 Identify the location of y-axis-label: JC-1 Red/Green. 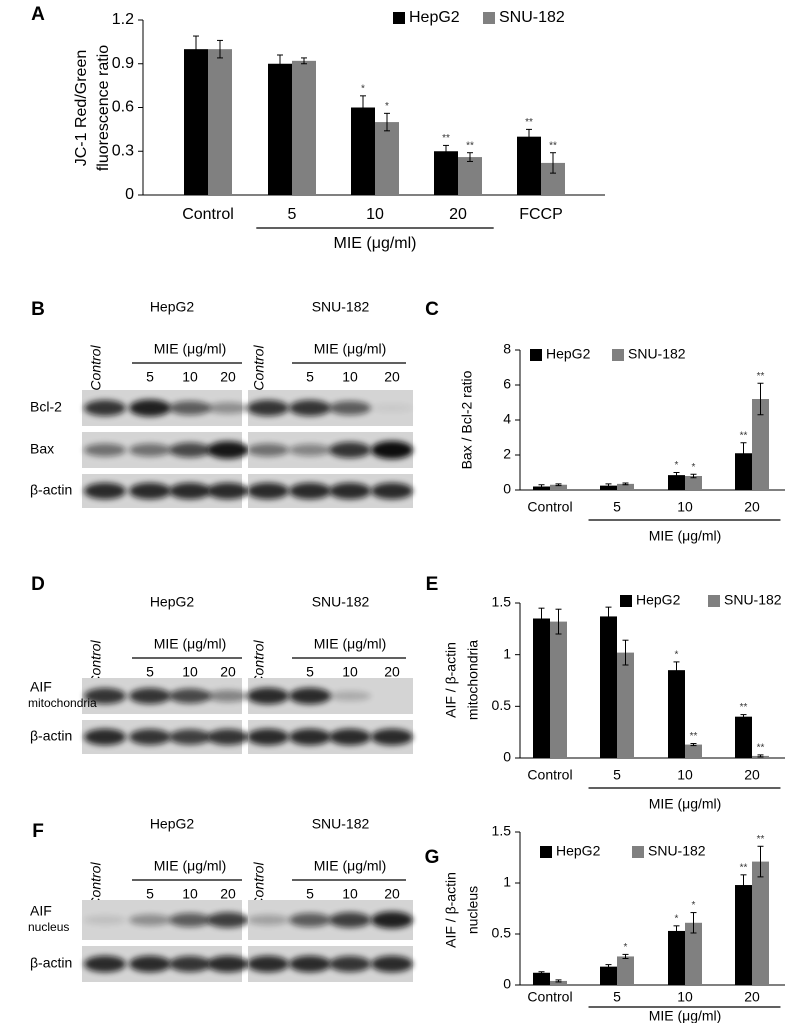
(81, 108).